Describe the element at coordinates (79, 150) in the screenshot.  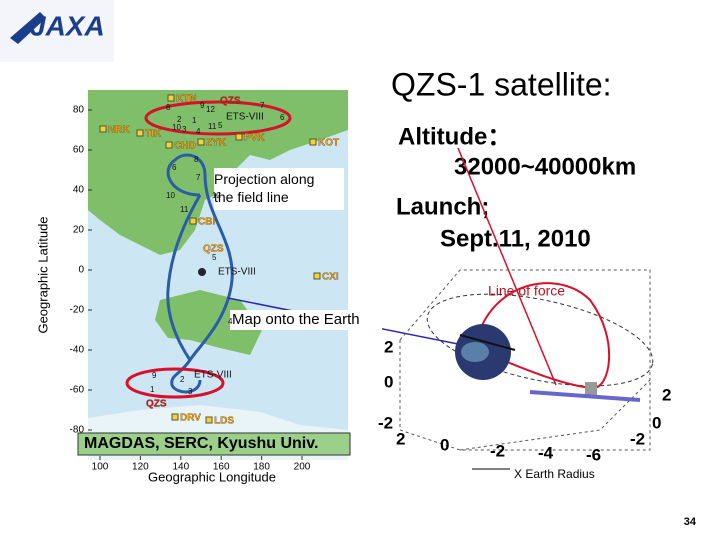
I see `y-tick-label: 60` at that location.